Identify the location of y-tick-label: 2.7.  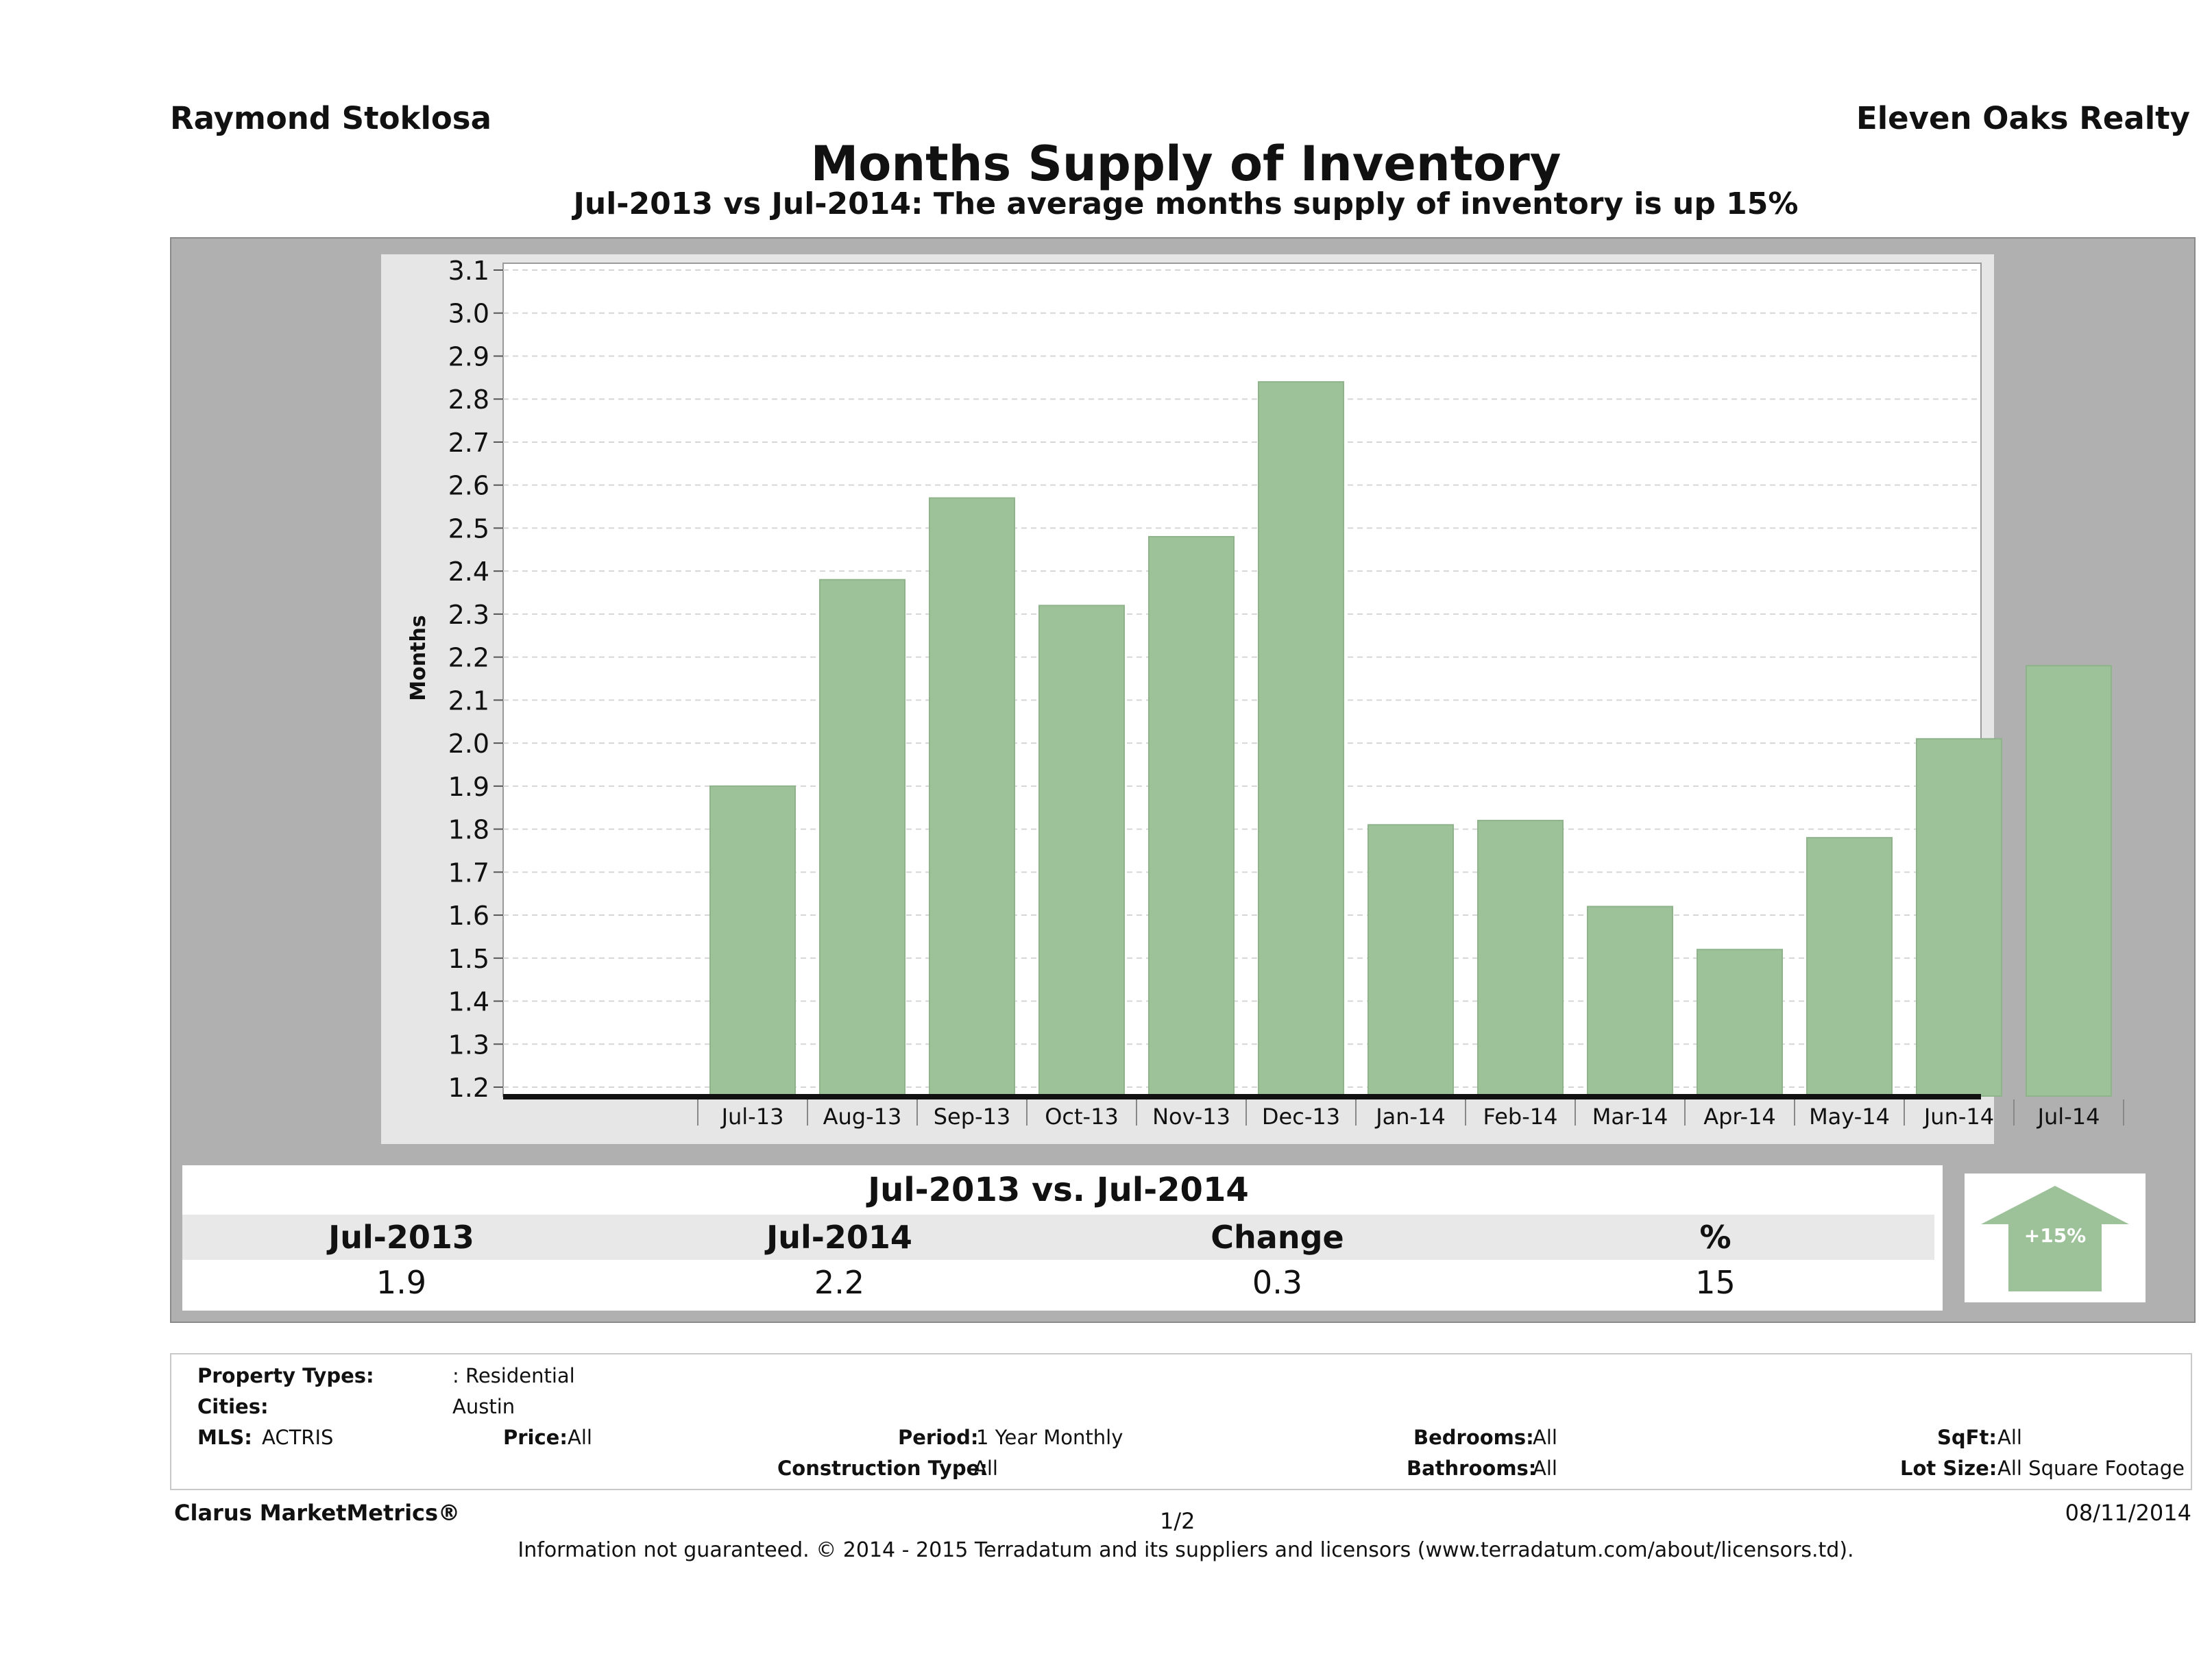
(469, 443).